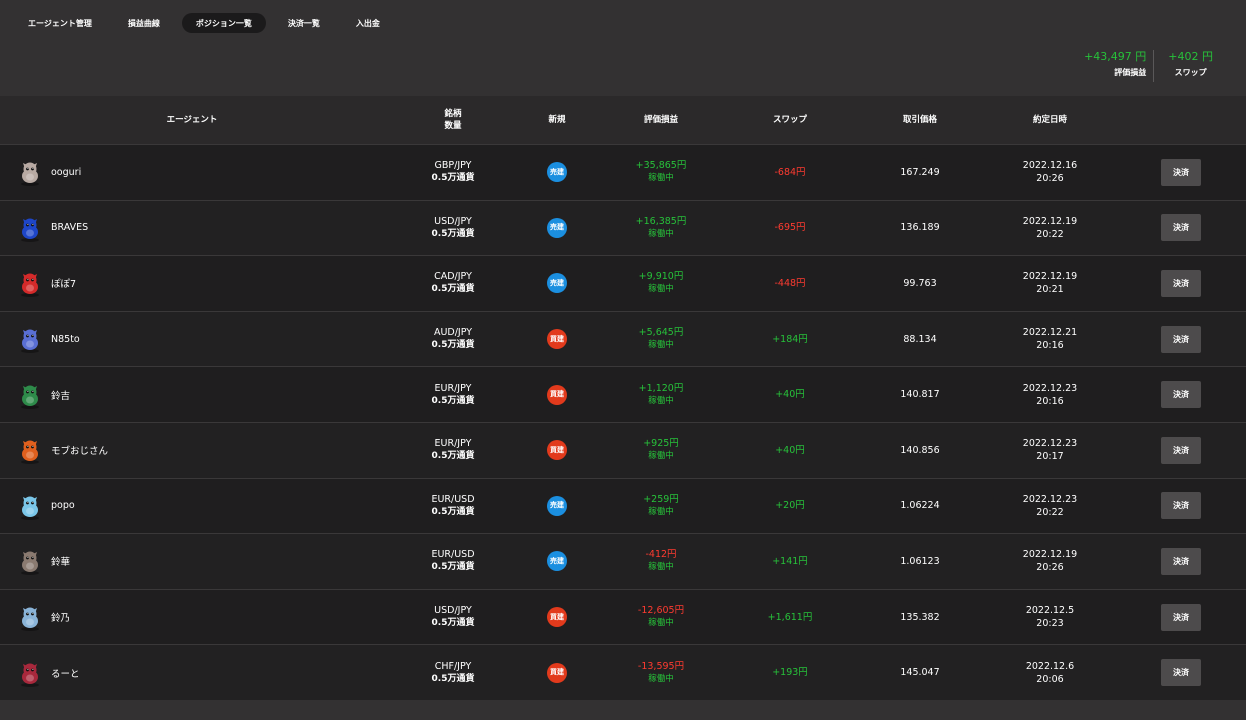 The image size is (1246, 720). What do you see at coordinates (452, 506) in the screenshot?
I see `symbol-cell: EUR/USD 0.5万通貨` at bounding box center [452, 506].